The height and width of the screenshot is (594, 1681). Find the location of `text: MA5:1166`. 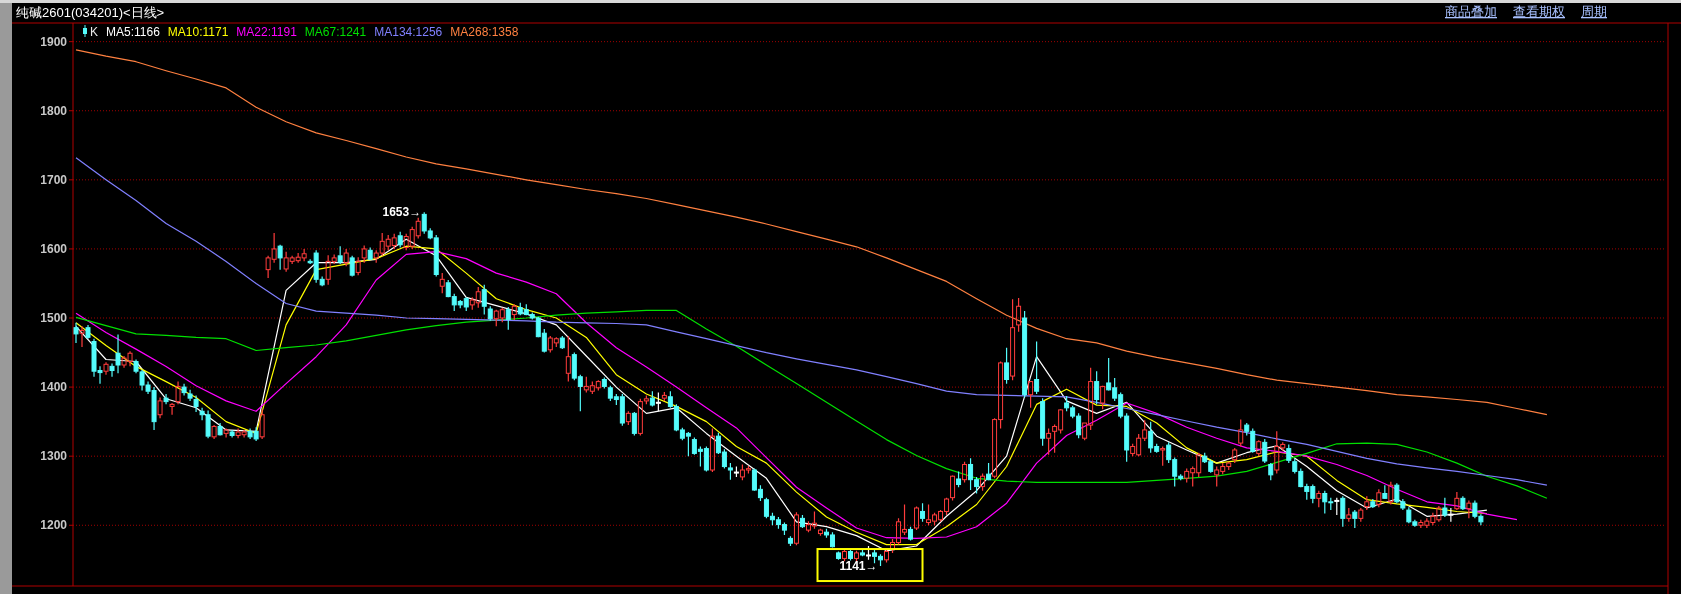

text: MA5:1166 is located at coordinates (133, 32).